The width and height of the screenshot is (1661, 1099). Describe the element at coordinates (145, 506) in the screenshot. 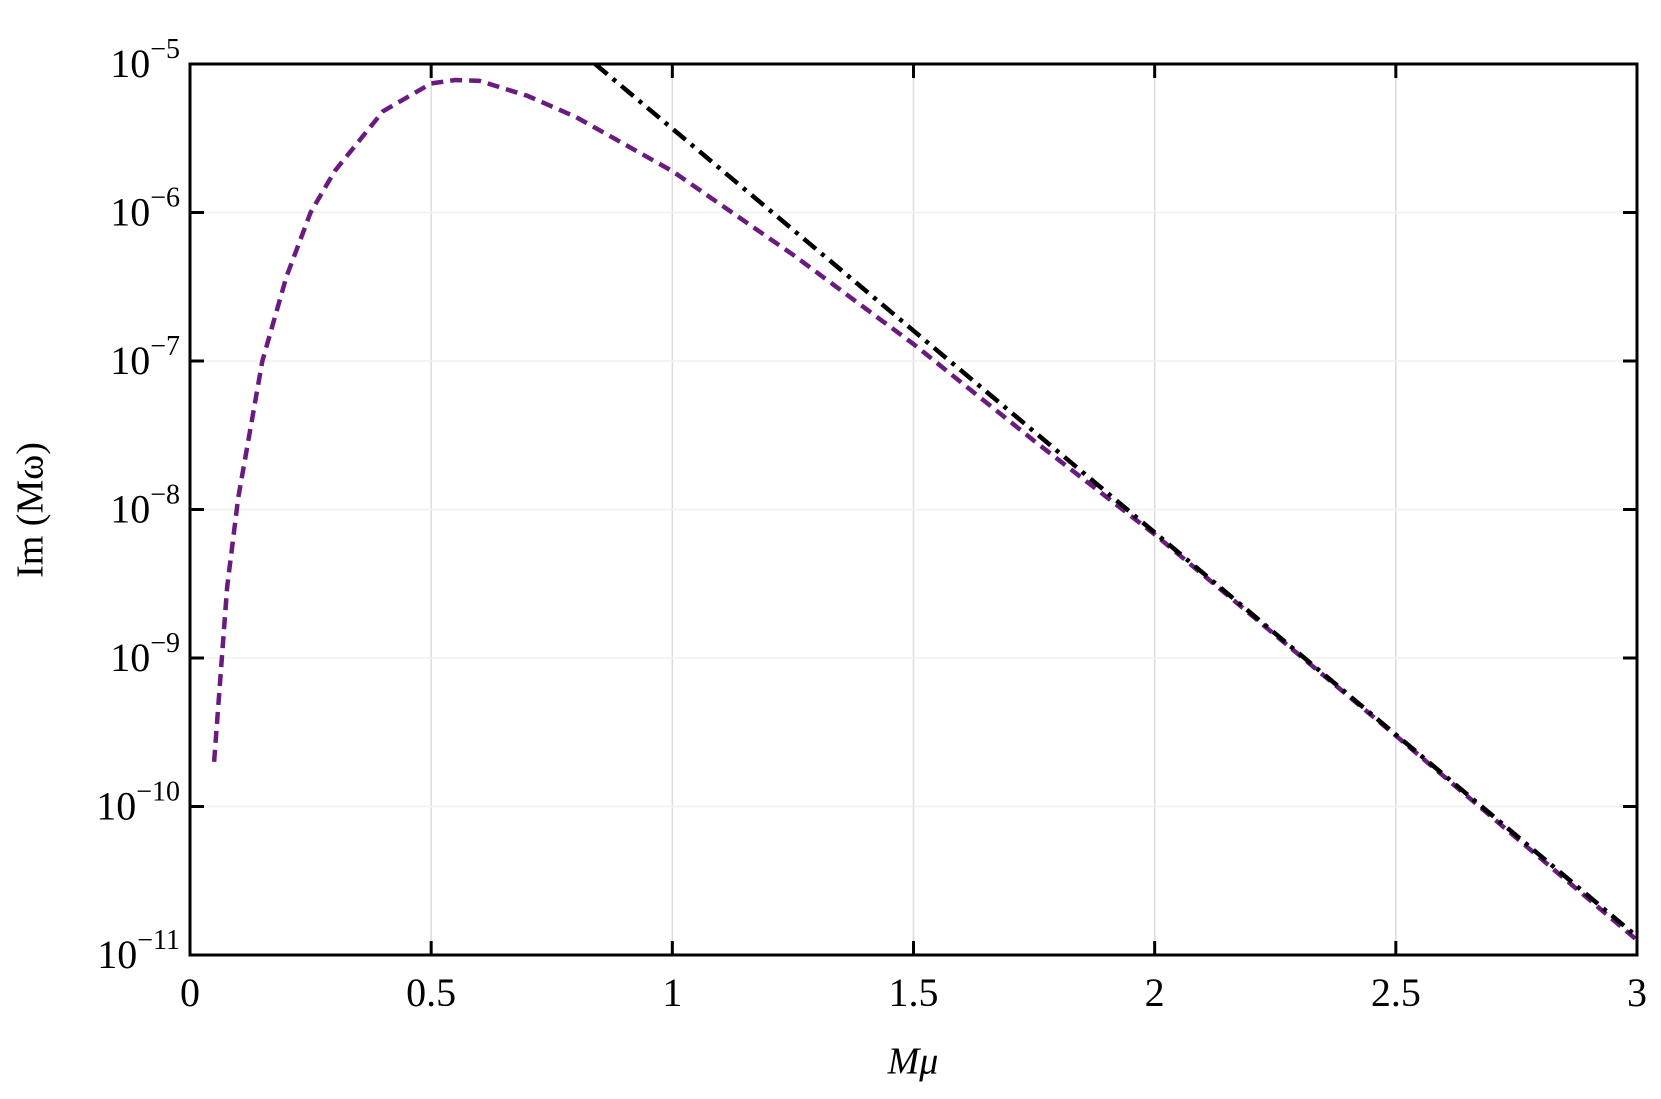

I see `y-tick-label: 10⁻⁸` at that location.